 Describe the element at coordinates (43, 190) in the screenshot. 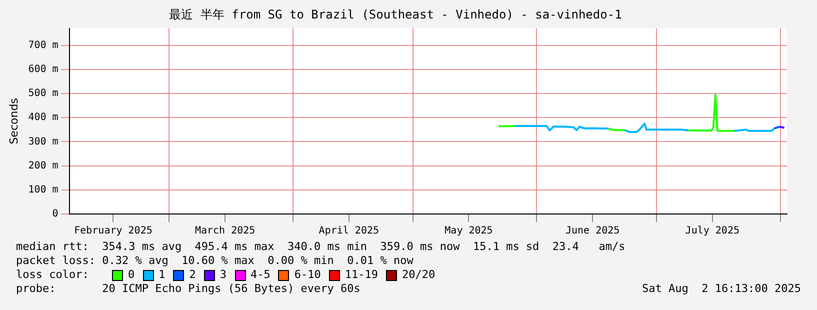

I see `y-tick-label: 100 m` at that location.